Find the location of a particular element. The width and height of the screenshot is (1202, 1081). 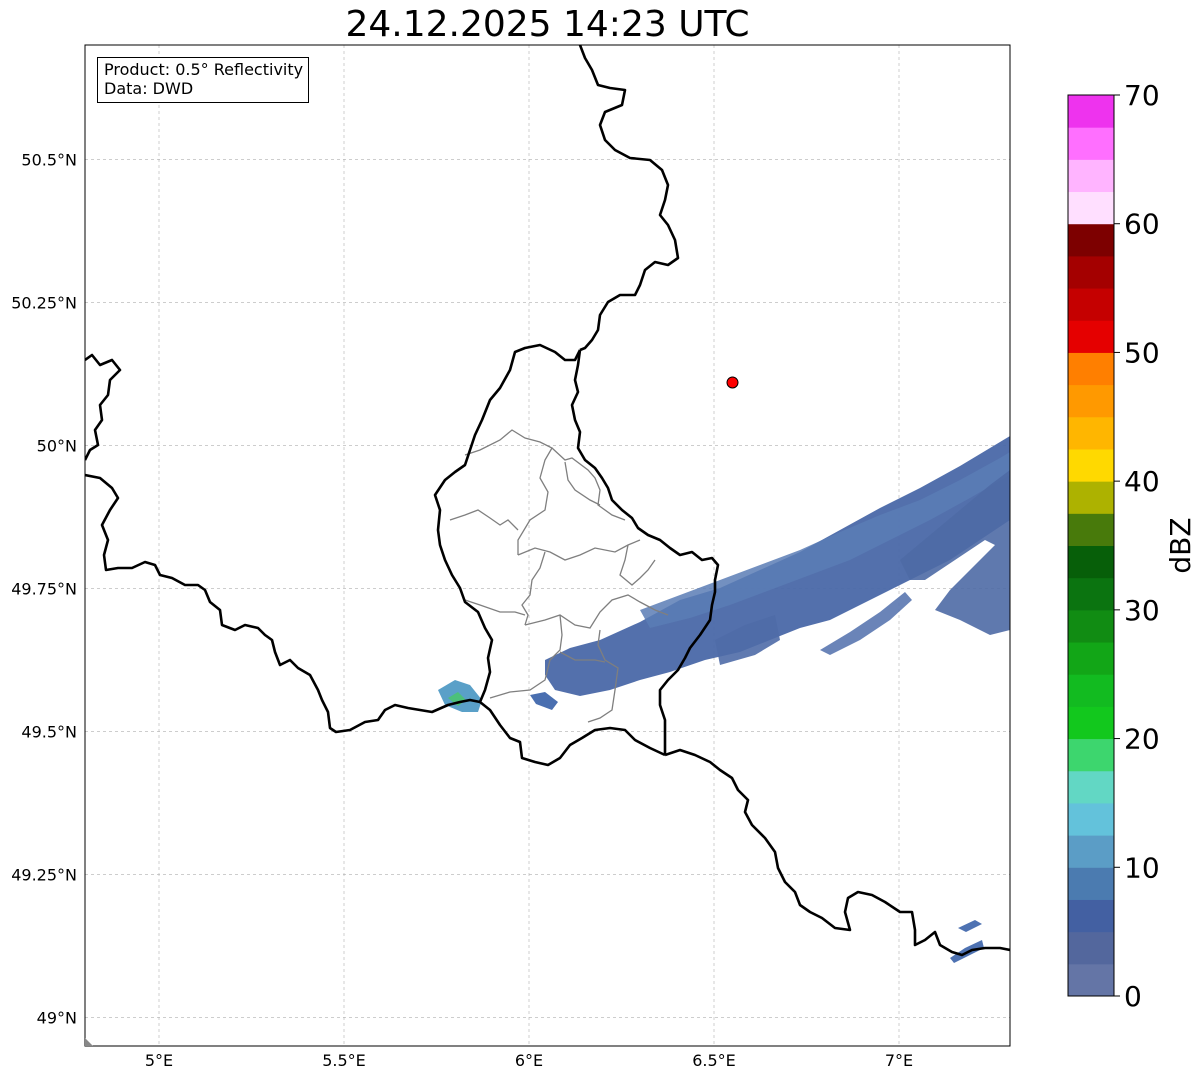

colorbar-tick-label: 10 is located at coordinates (1142, 867).